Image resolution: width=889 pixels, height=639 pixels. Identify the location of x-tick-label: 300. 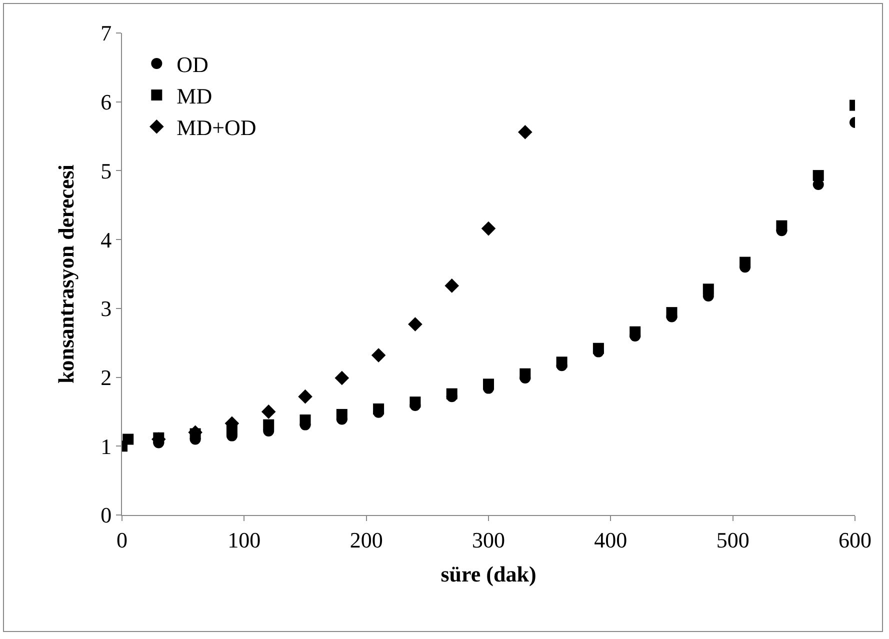
(488, 539).